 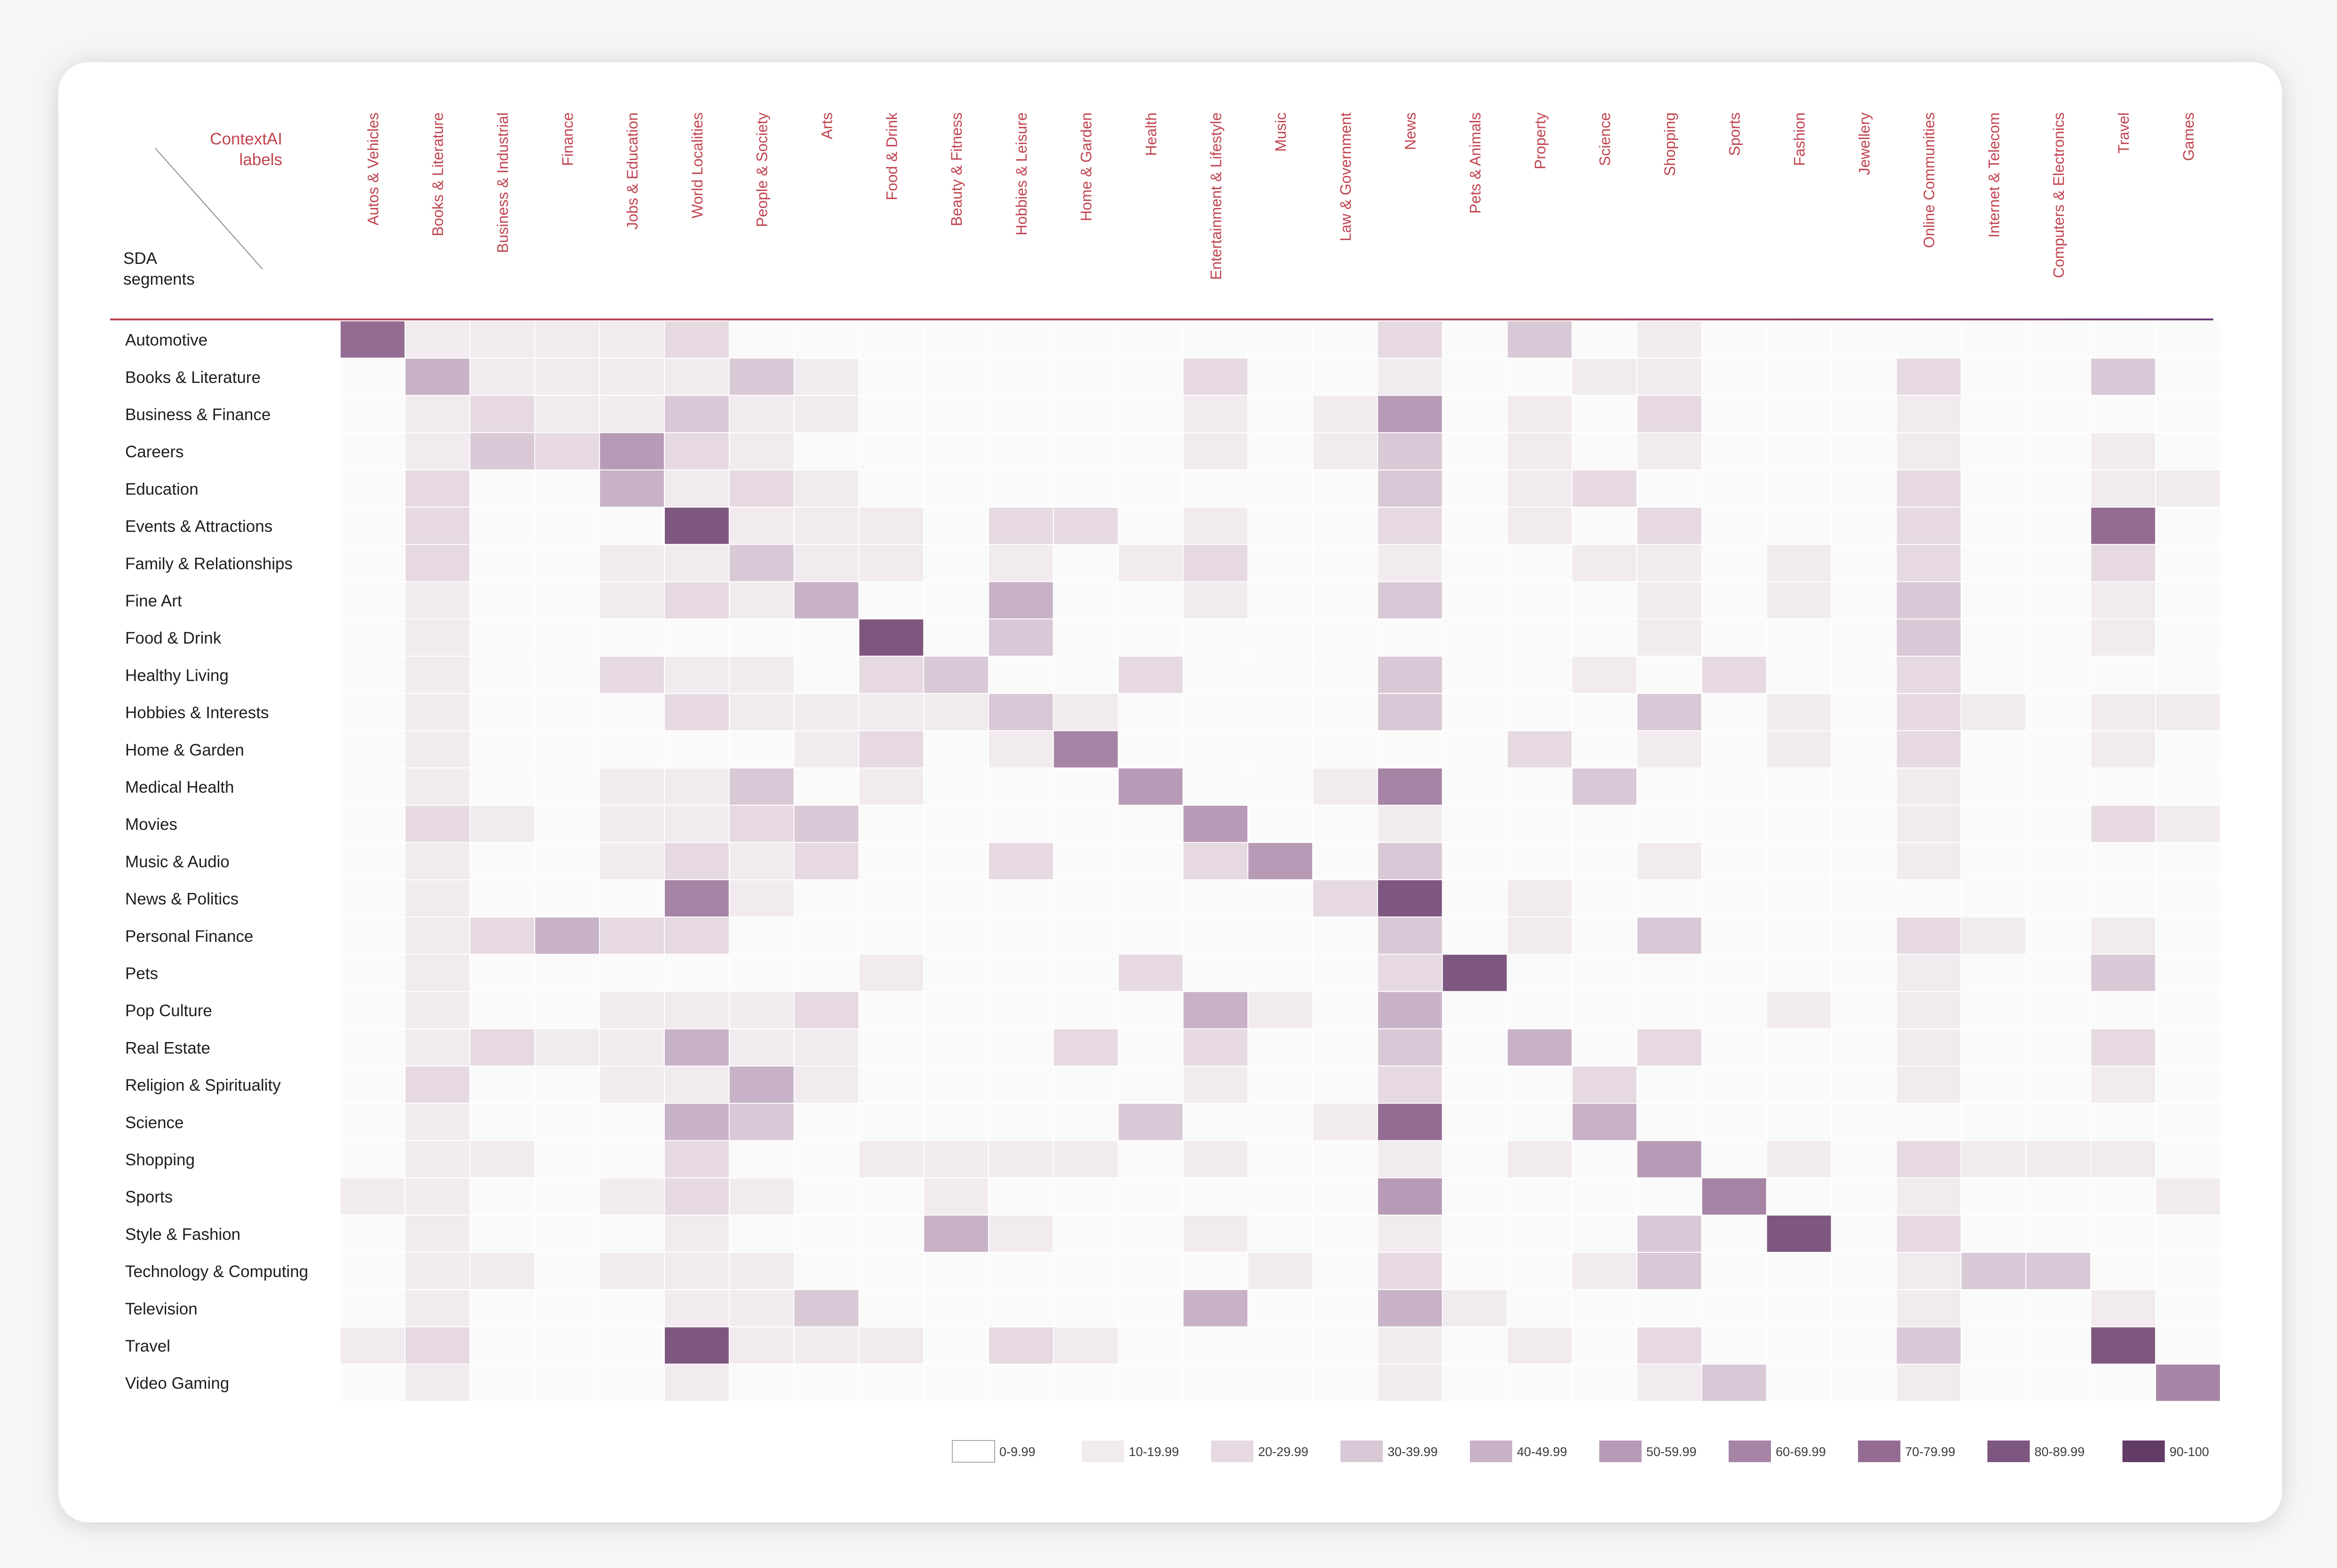 I want to click on legend-label: 10-19.99, so click(x=1154, y=1452).